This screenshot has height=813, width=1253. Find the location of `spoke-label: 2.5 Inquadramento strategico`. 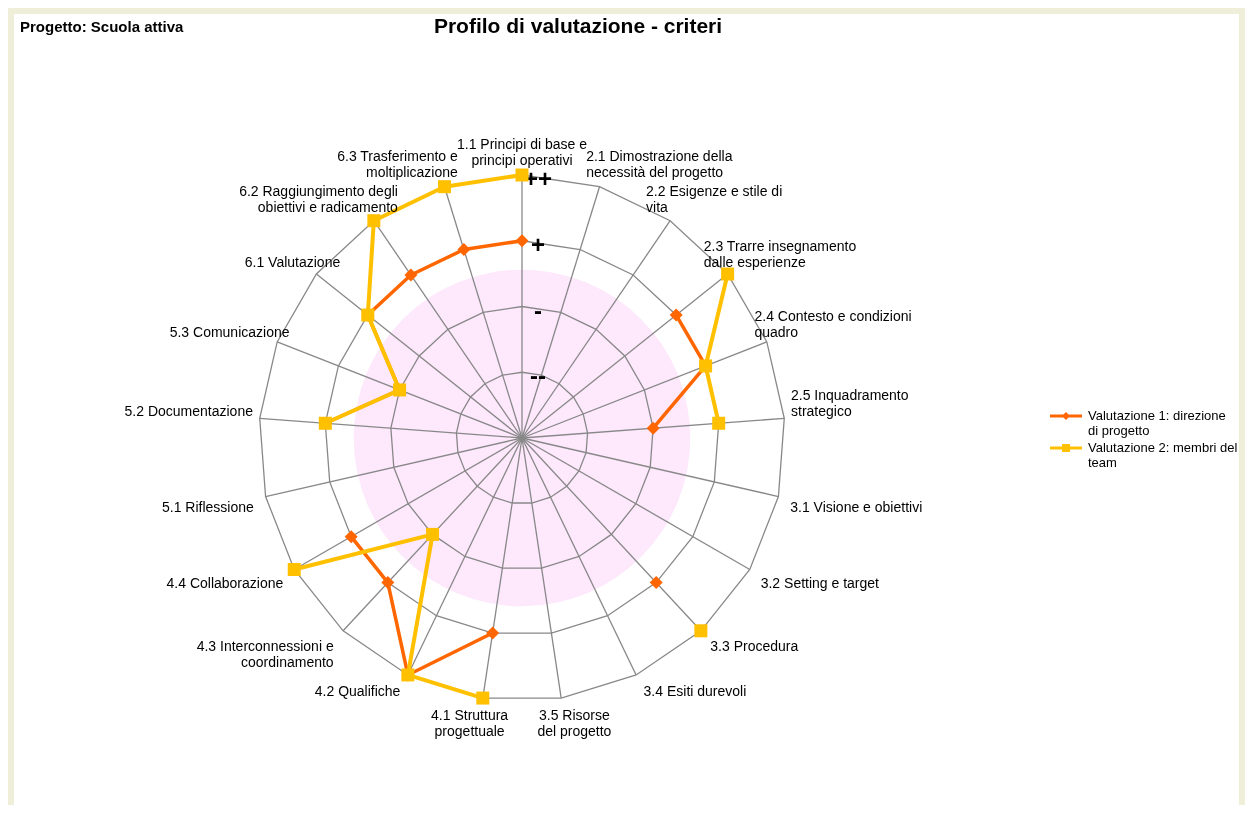

spoke-label: 2.5 Inquadramento strategico is located at coordinates (850, 402).